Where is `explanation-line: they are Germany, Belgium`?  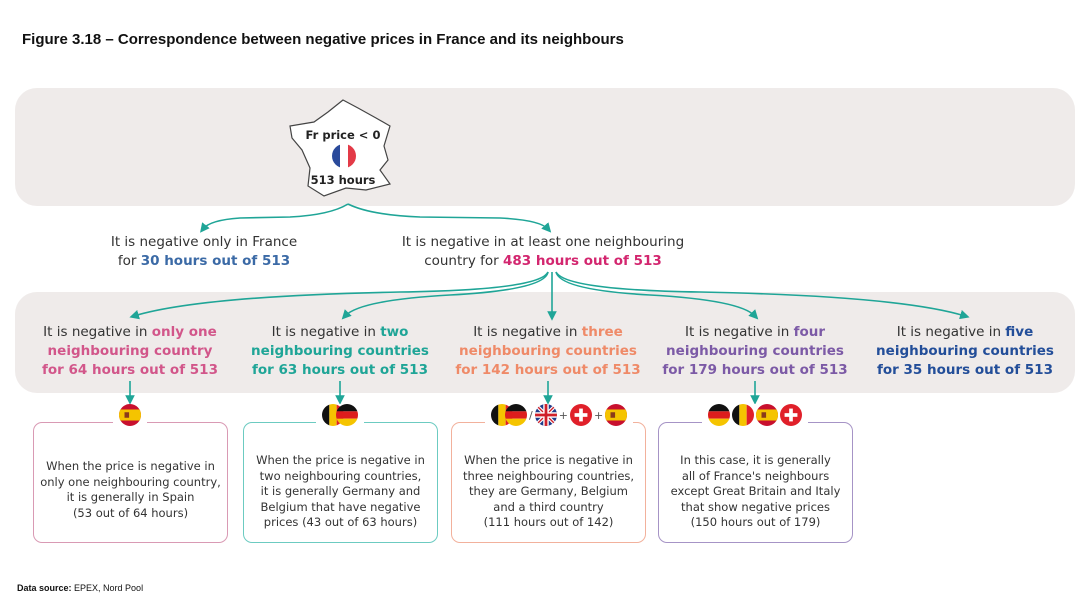
explanation-line: they are Germany, Belgium is located at coordinates (548, 491).